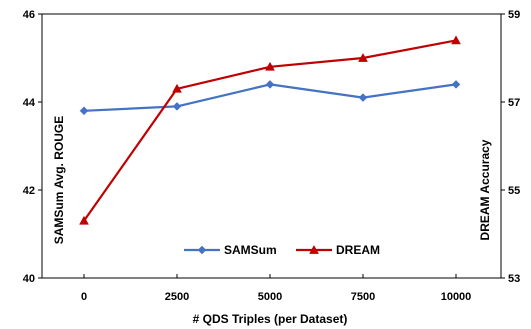  What do you see at coordinates (314, 249) in the screenshot?
I see `legend-marker-dream` at bounding box center [314, 249].